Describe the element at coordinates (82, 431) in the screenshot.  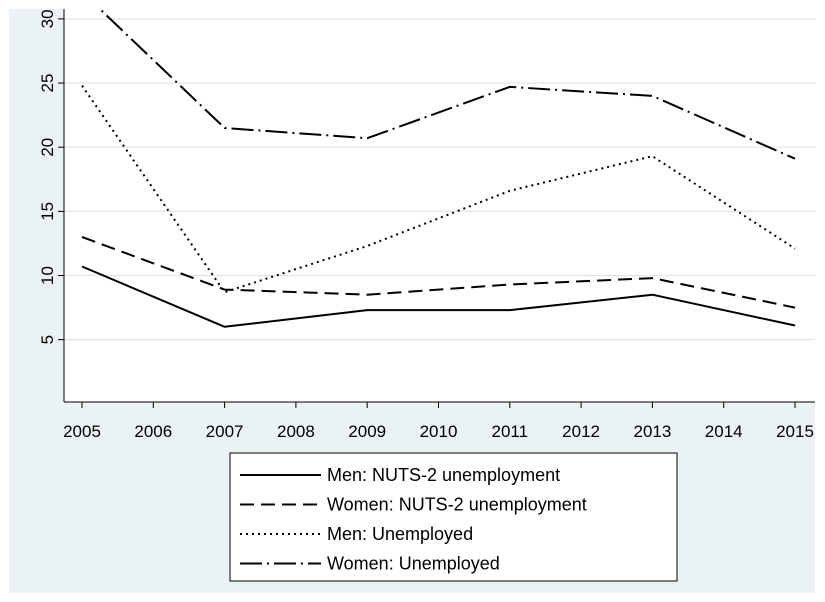
I see `x-tick-label-2005: 2005` at that location.